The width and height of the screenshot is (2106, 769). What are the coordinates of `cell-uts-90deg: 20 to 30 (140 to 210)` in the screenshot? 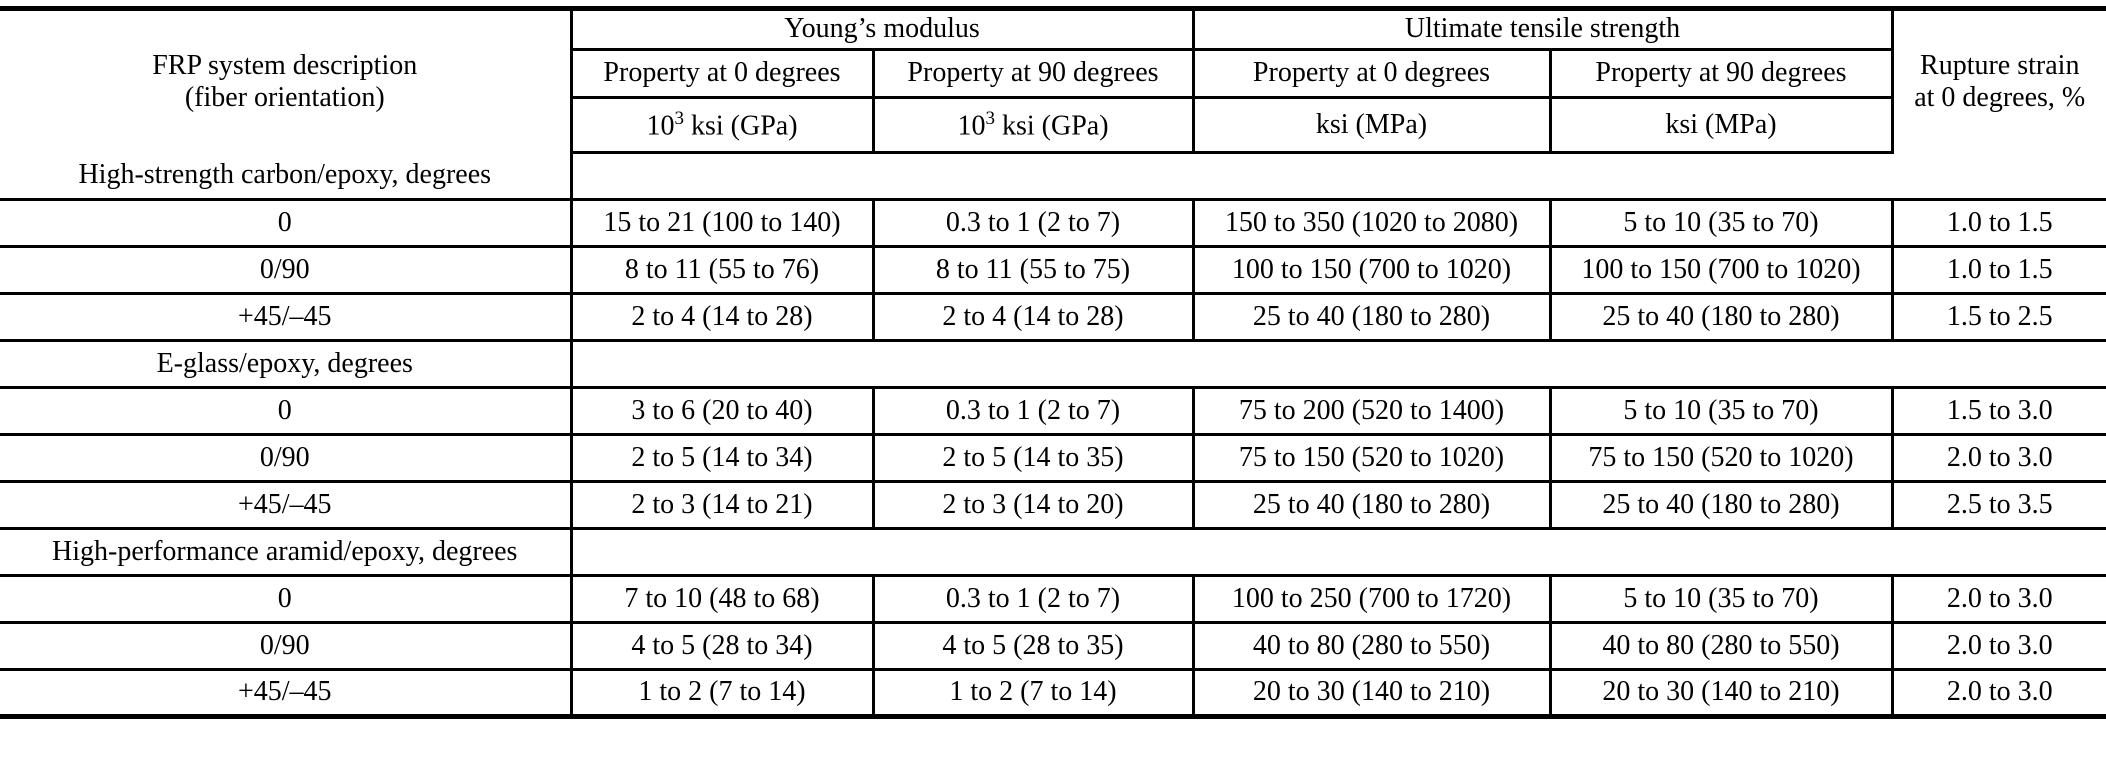 It's located at (1722, 693).